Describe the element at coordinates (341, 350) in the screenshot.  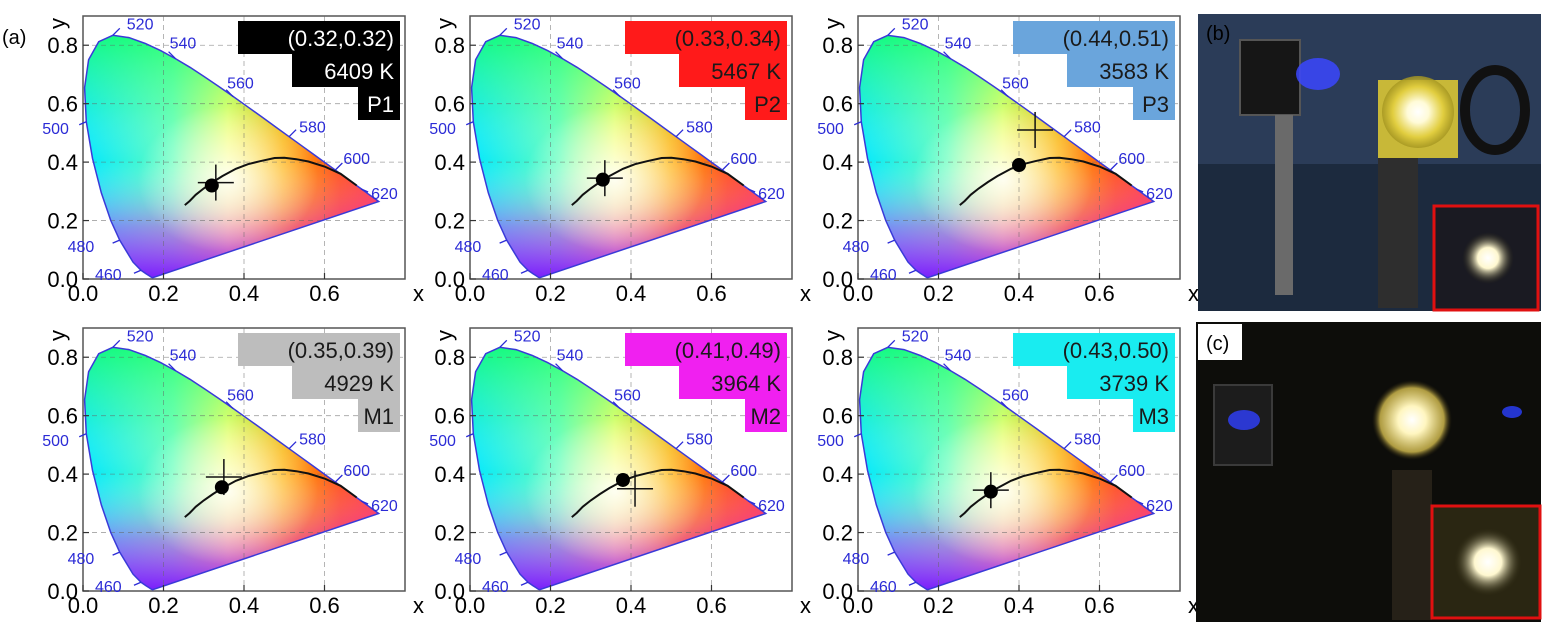
I see `coord-label: (0.35,0.39)` at that location.